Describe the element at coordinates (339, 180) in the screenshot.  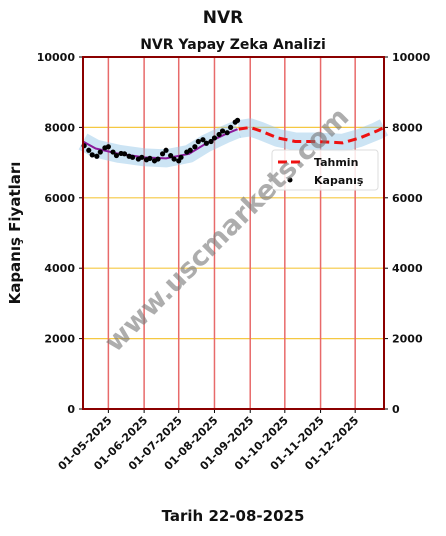
I see `legend-label: Kapanış` at that location.